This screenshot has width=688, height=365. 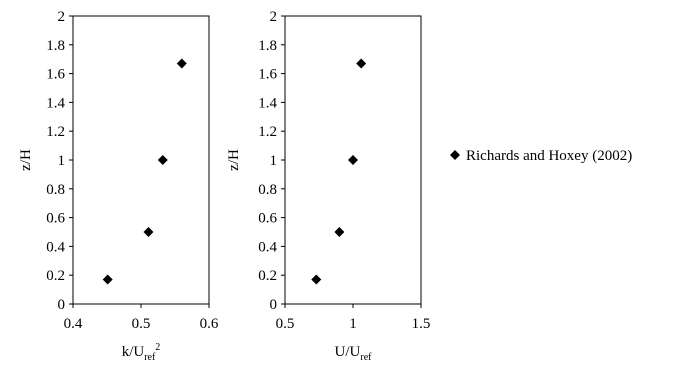 I want to click on x-tick-label: 1, so click(x=353, y=324).